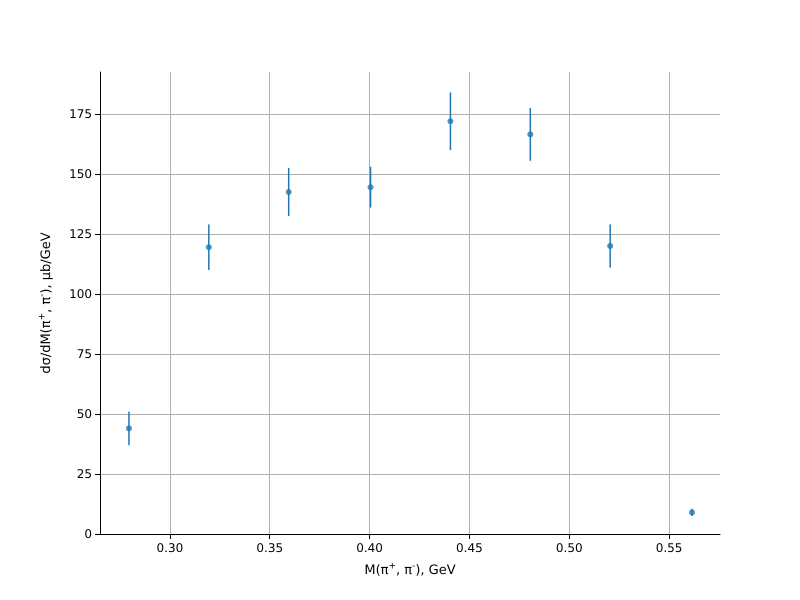 This screenshot has height=600, width=800. Describe the element at coordinates (80, 174) in the screenshot. I see `y-tick-label: 150` at that location.